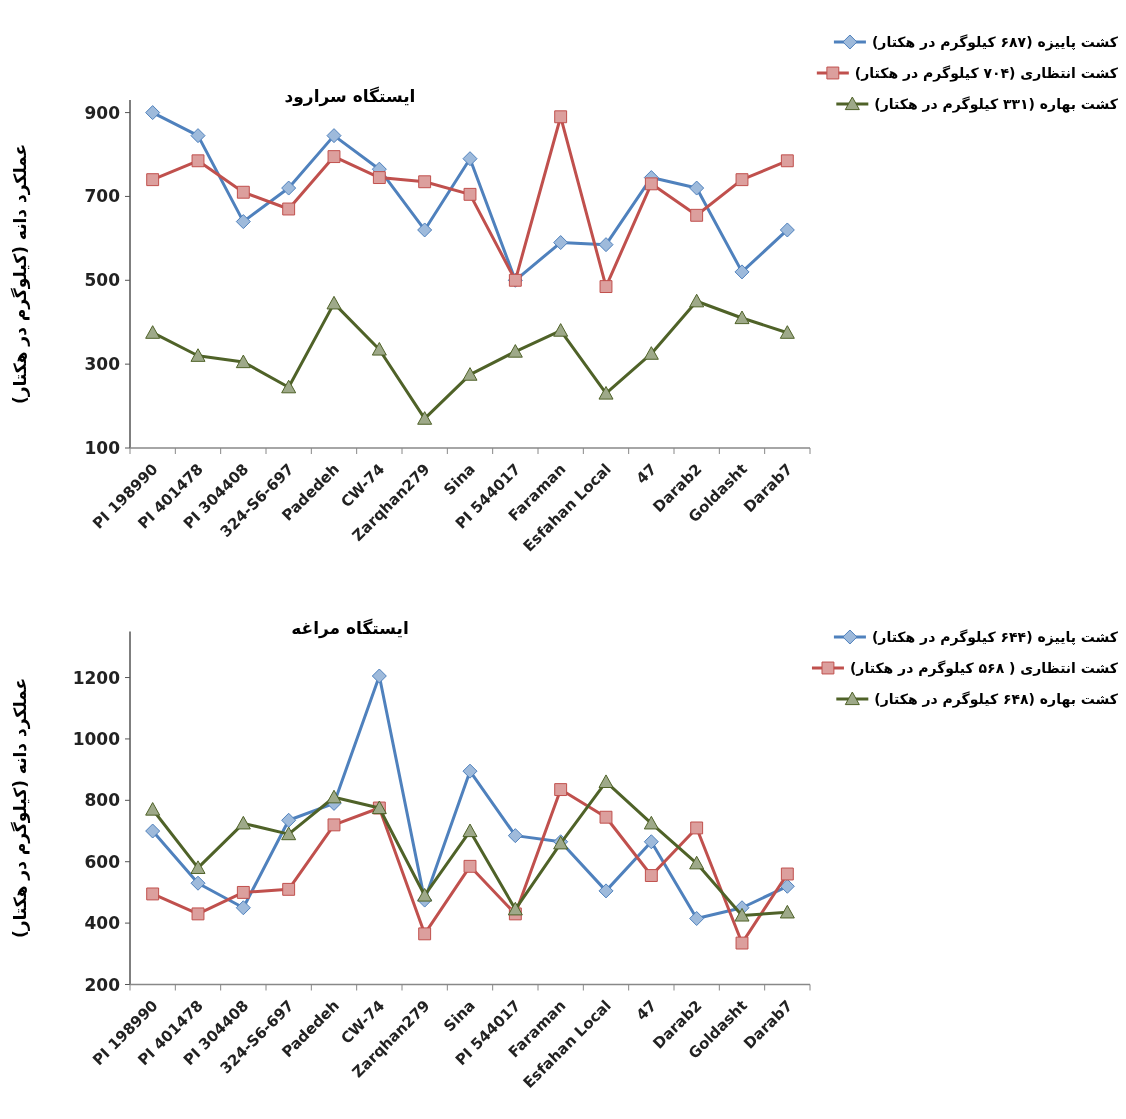 The image size is (1126, 1119). What do you see at coordinates (996, 104) in the screenshot?
I see `legend-label: کشت بهاره (۳۳۱ کیلوگرم در هکتار)` at bounding box center [996, 104].